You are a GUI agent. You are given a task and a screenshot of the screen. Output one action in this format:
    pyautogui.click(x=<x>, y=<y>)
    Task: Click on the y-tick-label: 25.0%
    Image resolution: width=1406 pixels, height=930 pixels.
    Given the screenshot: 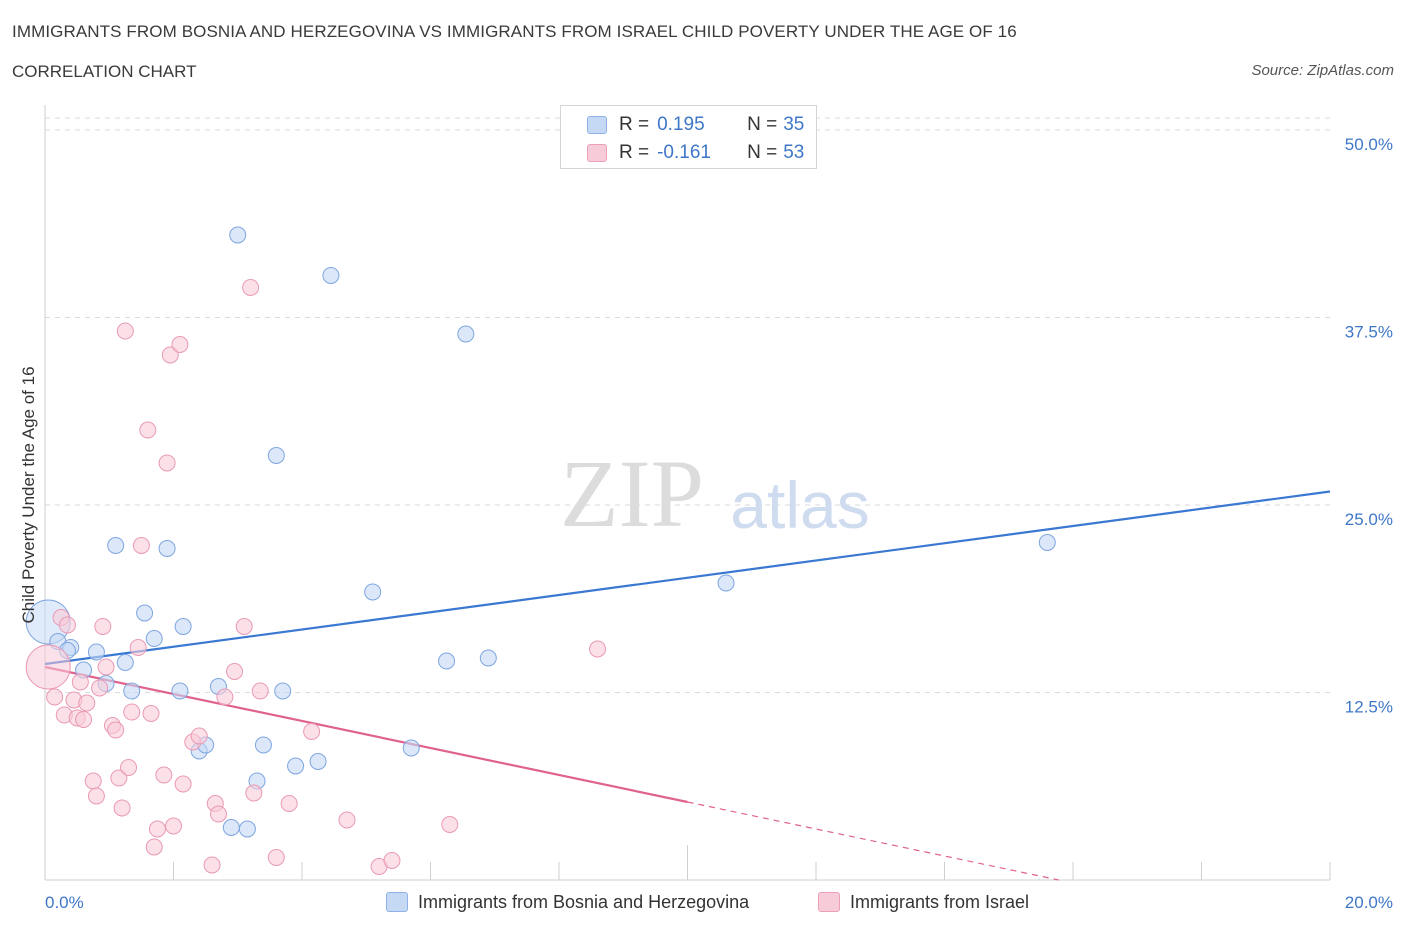 What is the action you would take?
    pyautogui.click(x=1369, y=519)
    